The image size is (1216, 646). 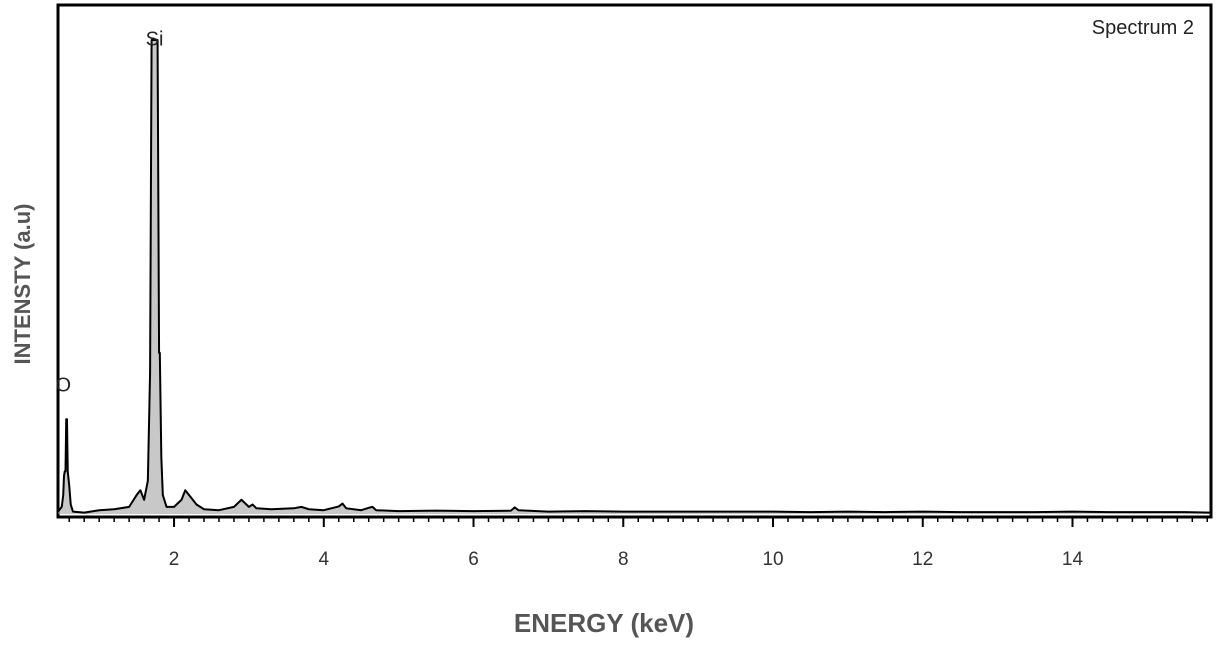 I want to click on peak-label-o: O, so click(x=63, y=386).